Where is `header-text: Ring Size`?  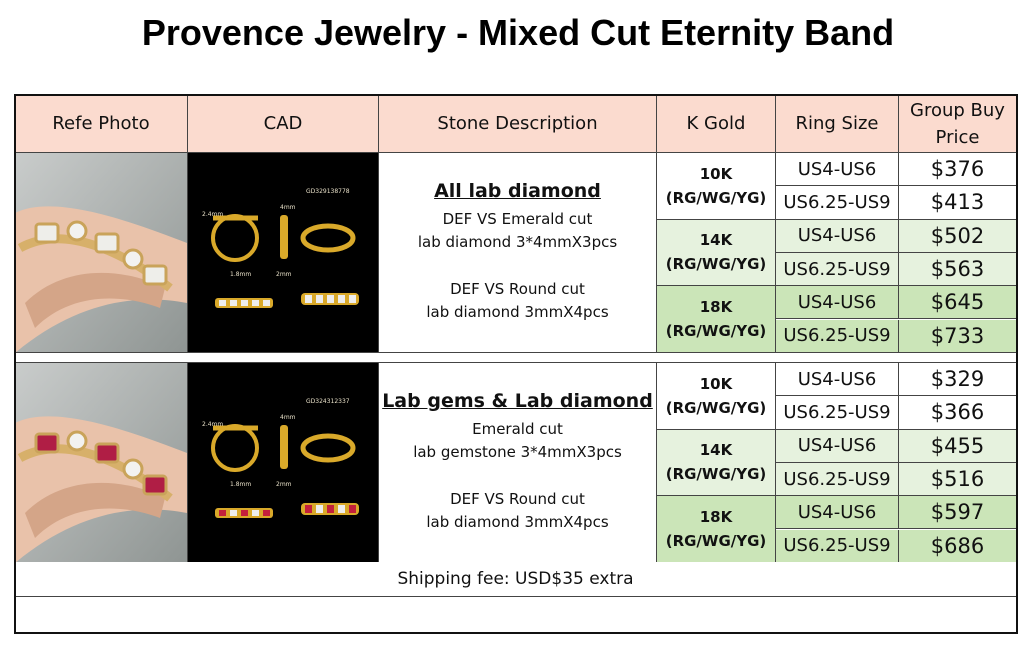 header-text: Ring Size is located at coordinates (837, 123).